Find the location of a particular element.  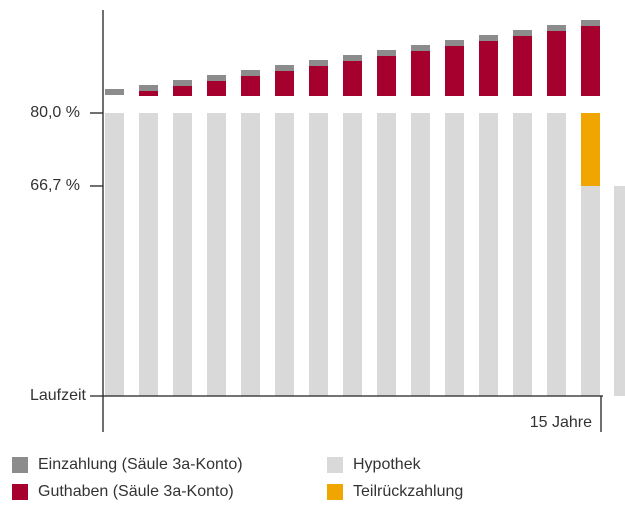

y-axis-origin-label: Laufzeit is located at coordinates (58, 395).